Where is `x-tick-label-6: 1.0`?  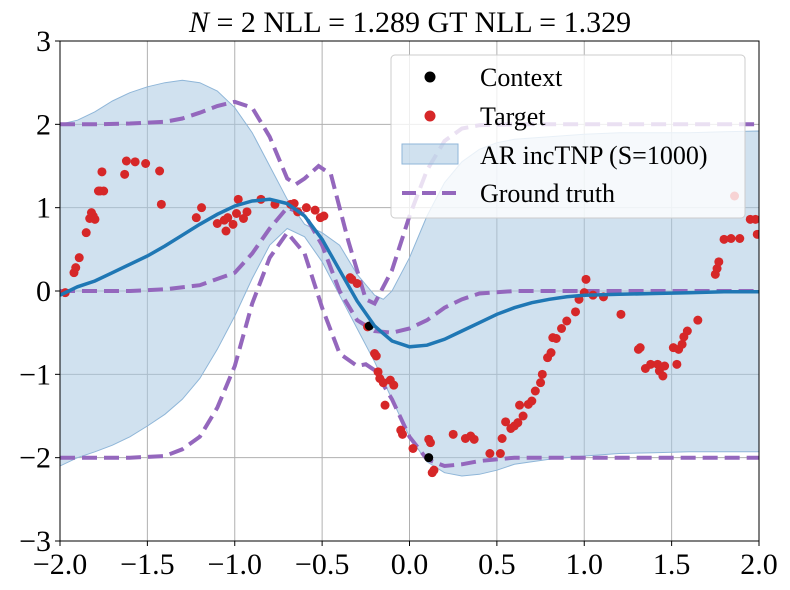 x-tick-label-6: 1.0 is located at coordinates (585, 564).